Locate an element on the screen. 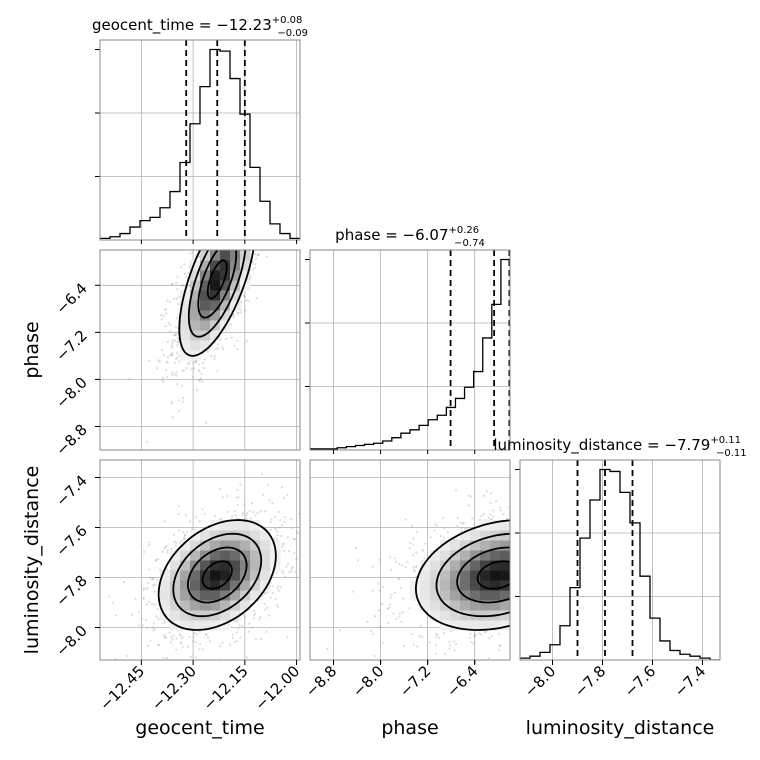 This screenshot has width=760, height=760. hist-title-phase: phase = −6.07+0.26 −0.74 is located at coordinates (410, 237).